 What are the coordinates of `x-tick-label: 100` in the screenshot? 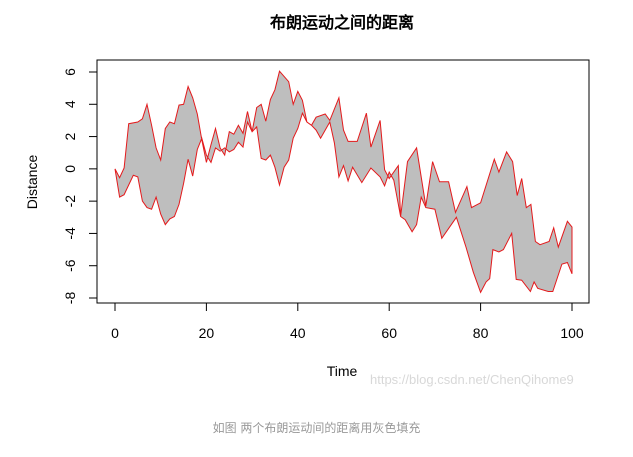 It's located at (572, 333).